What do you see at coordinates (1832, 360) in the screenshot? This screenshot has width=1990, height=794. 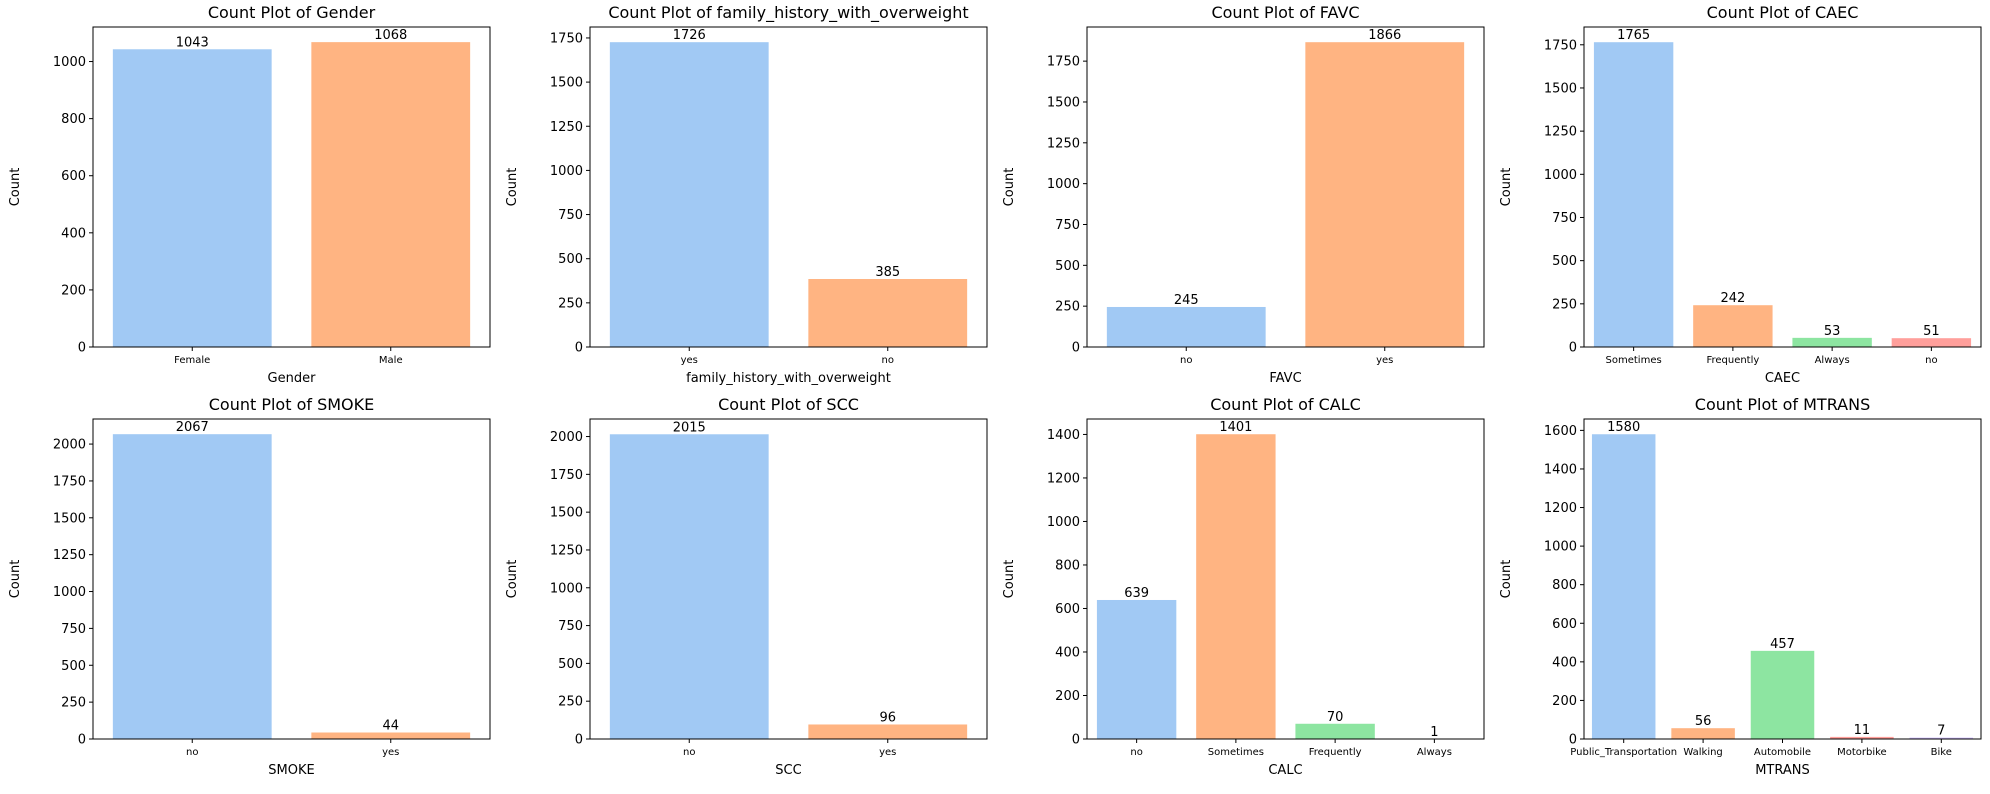 I see `x-tick-label: Always` at bounding box center [1832, 360].